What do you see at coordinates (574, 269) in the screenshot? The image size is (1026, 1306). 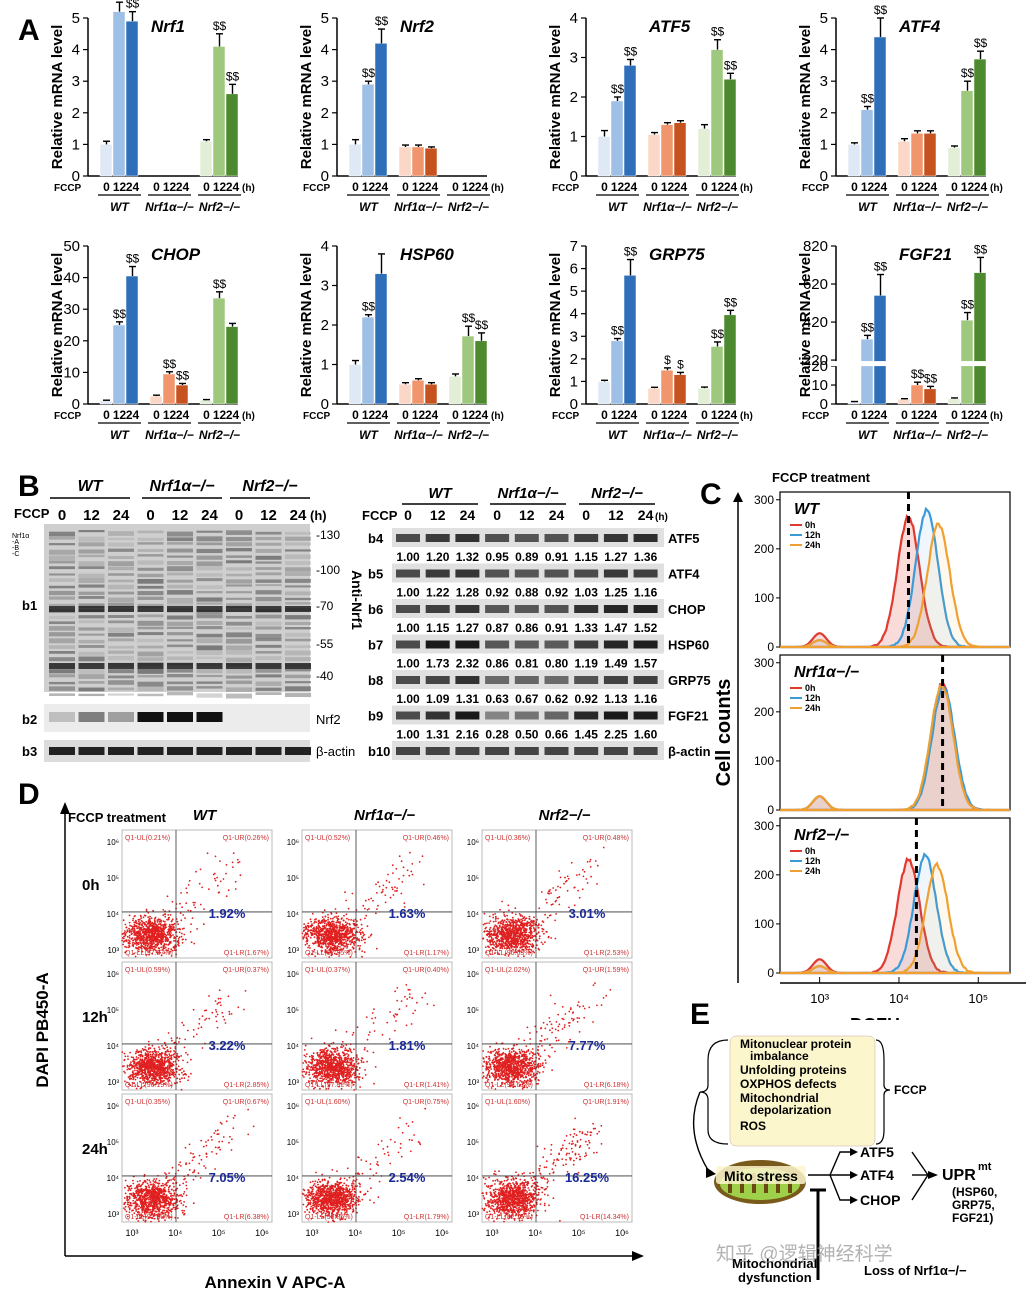 I see `y-tick-label: 6` at bounding box center [574, 269].